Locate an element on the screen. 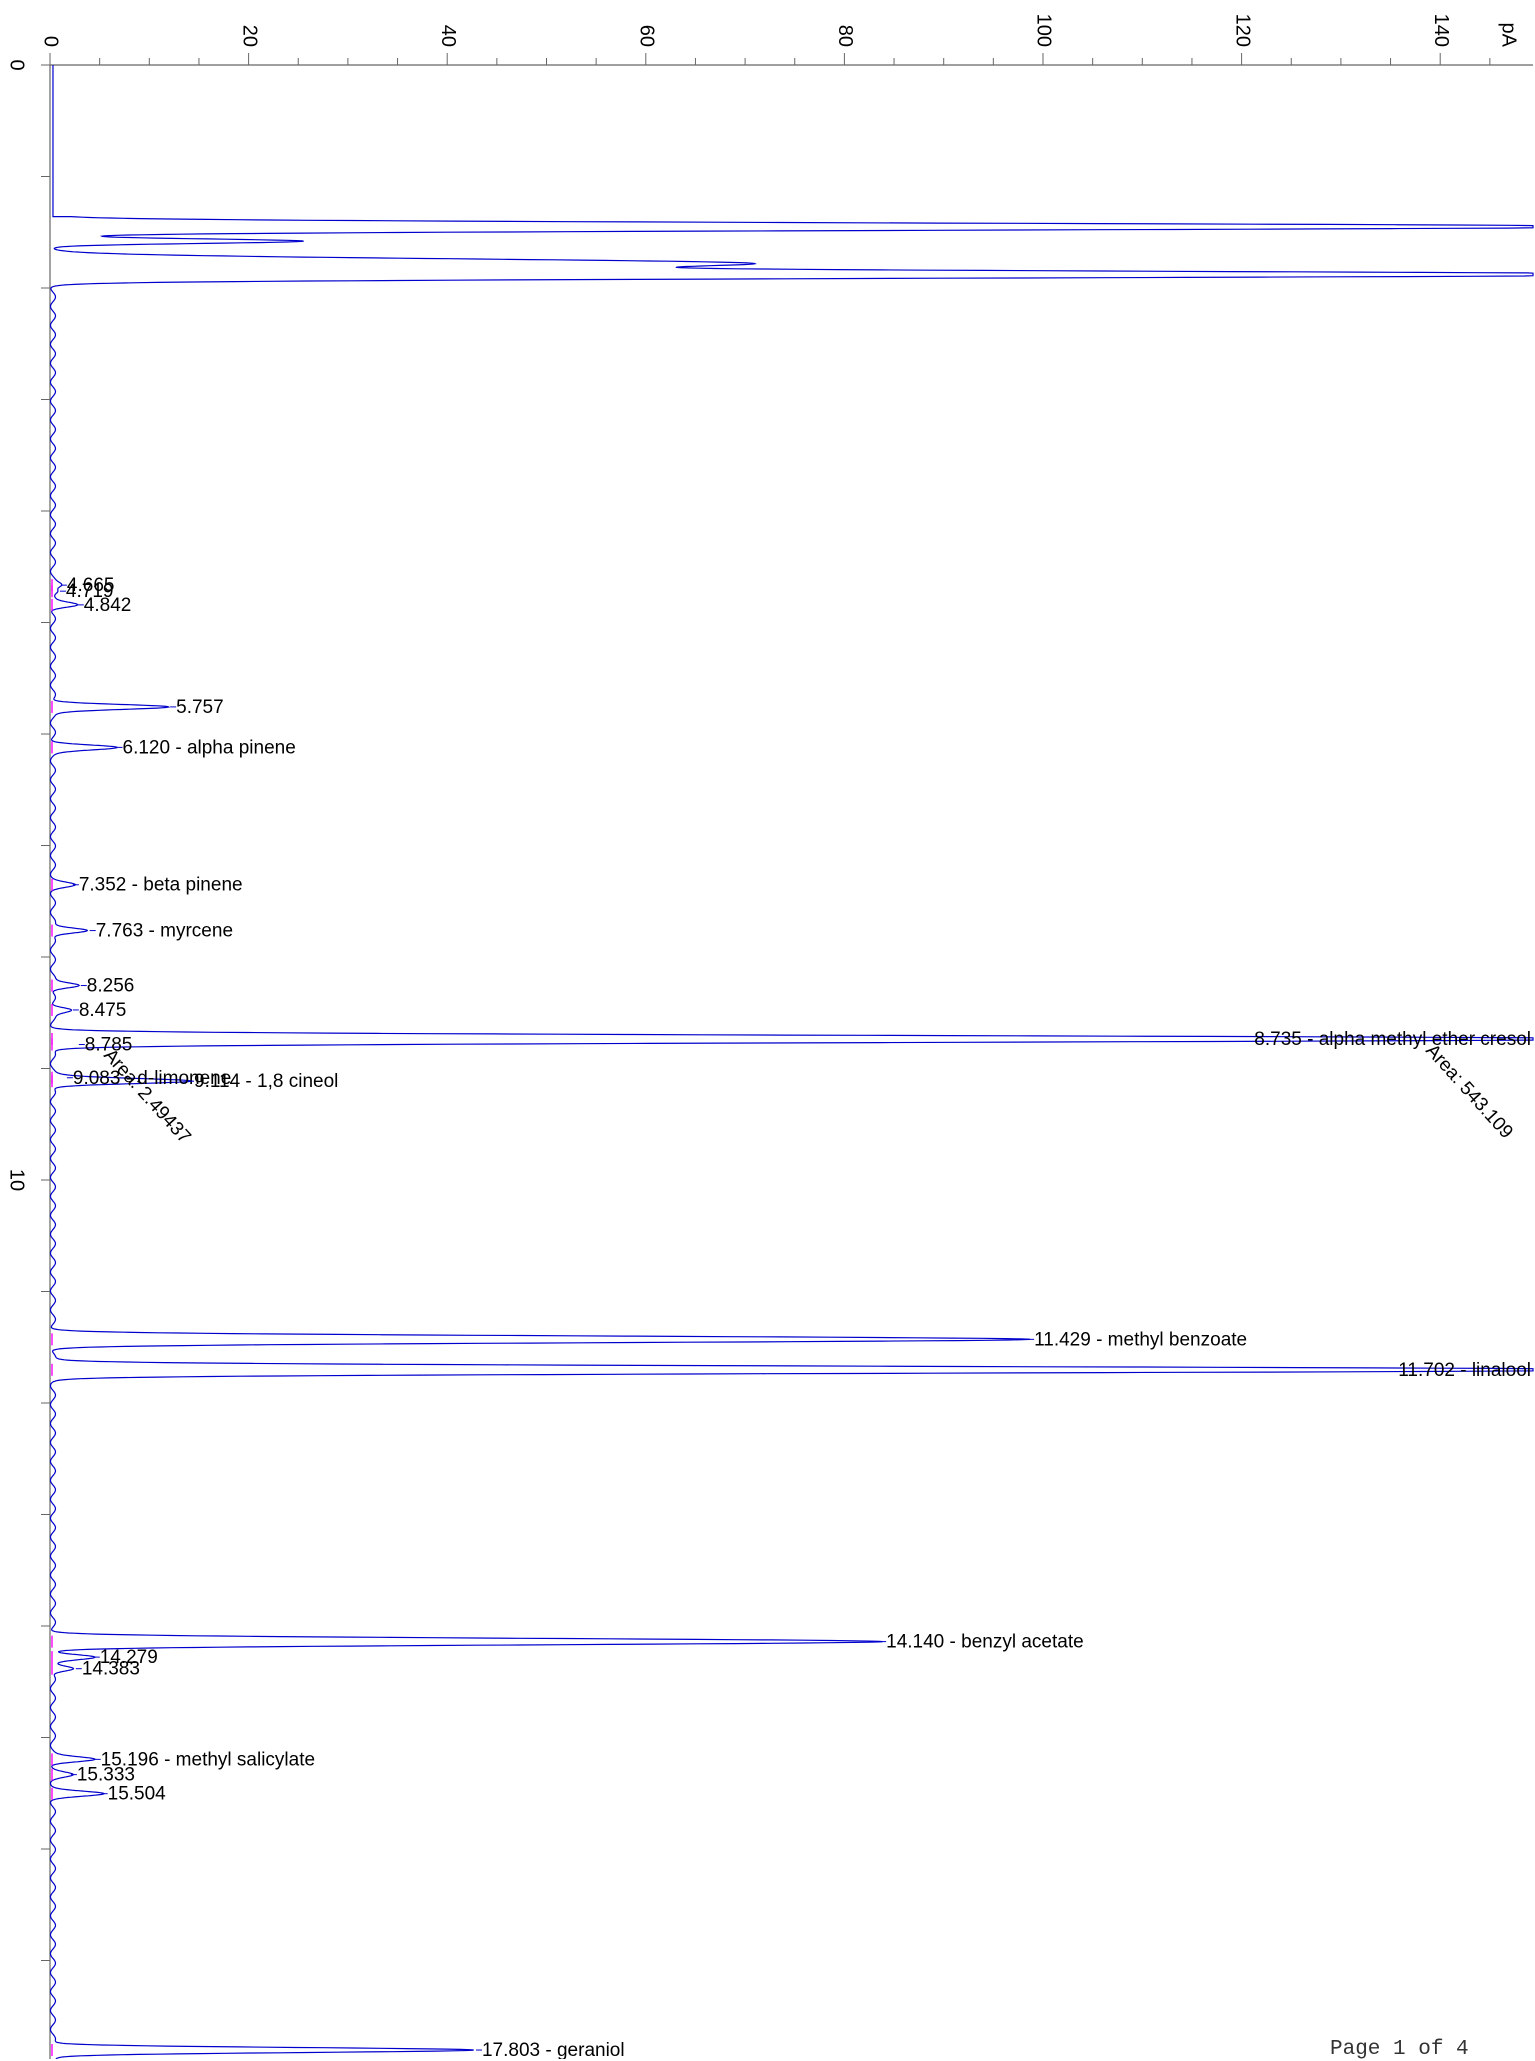 The height and width of the screenshot is (2061, 1535). signal-tick-label: 20 is located at coordinates (249, 36).